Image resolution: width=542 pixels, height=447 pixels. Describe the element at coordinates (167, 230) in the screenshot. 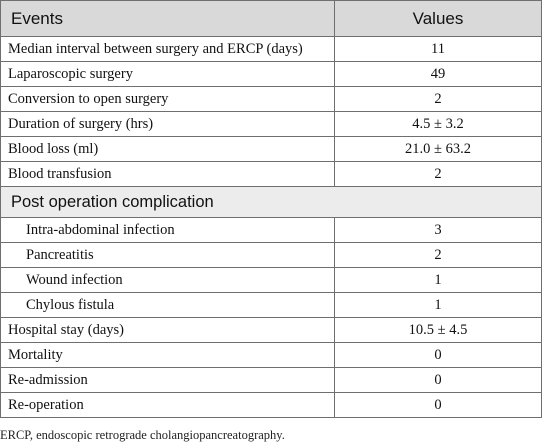

I see `row-label: Intra-abdominal infection` at that location.